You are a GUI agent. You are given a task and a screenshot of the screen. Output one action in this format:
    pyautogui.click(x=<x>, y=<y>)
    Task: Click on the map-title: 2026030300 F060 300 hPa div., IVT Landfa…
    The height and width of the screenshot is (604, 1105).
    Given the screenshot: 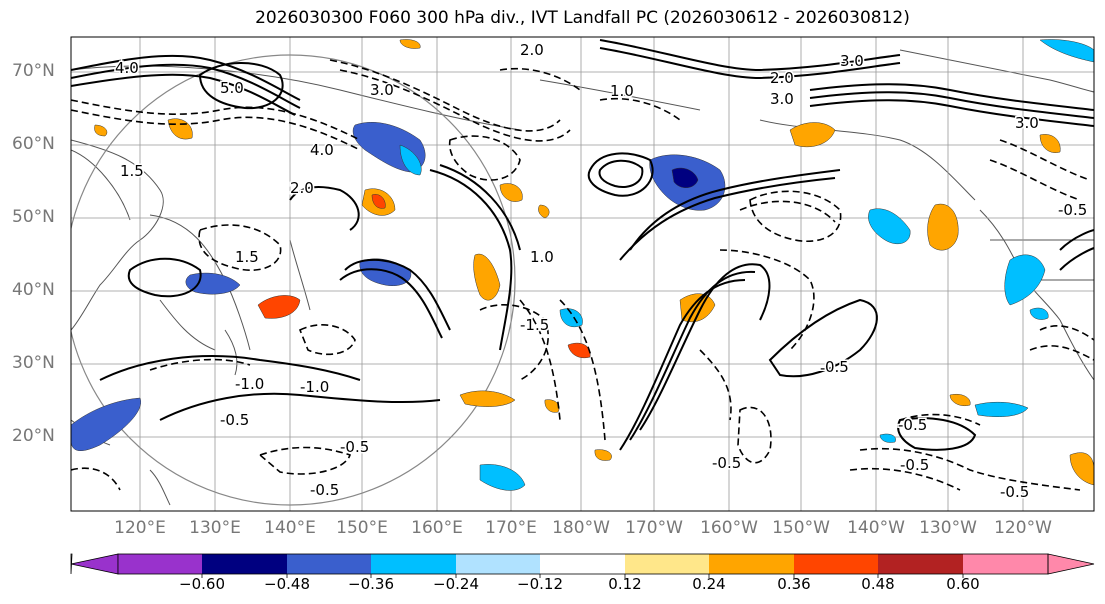 What is the action you would take?
    pyautogui.click(x=582, y=18)
    